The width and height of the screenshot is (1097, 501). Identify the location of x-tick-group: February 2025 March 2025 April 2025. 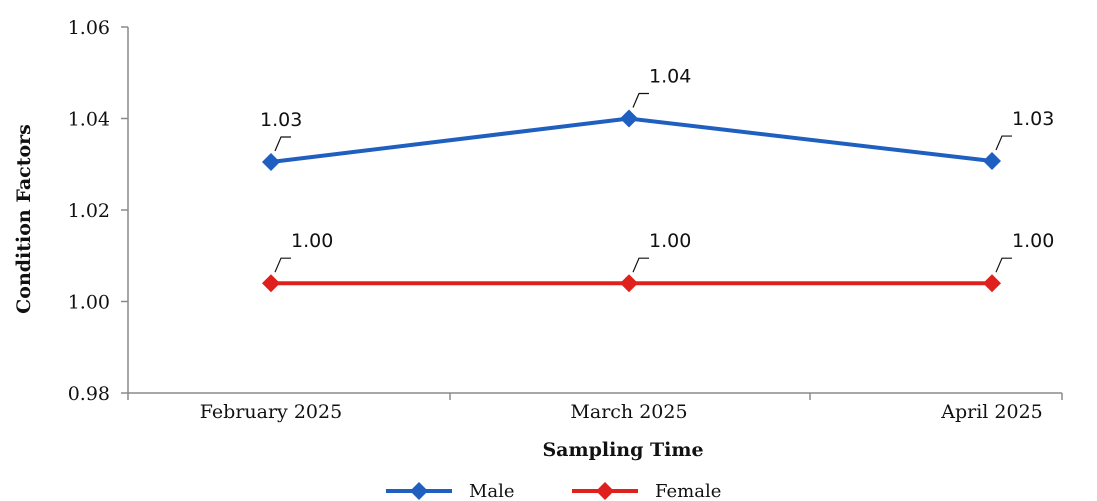
(595, 408).